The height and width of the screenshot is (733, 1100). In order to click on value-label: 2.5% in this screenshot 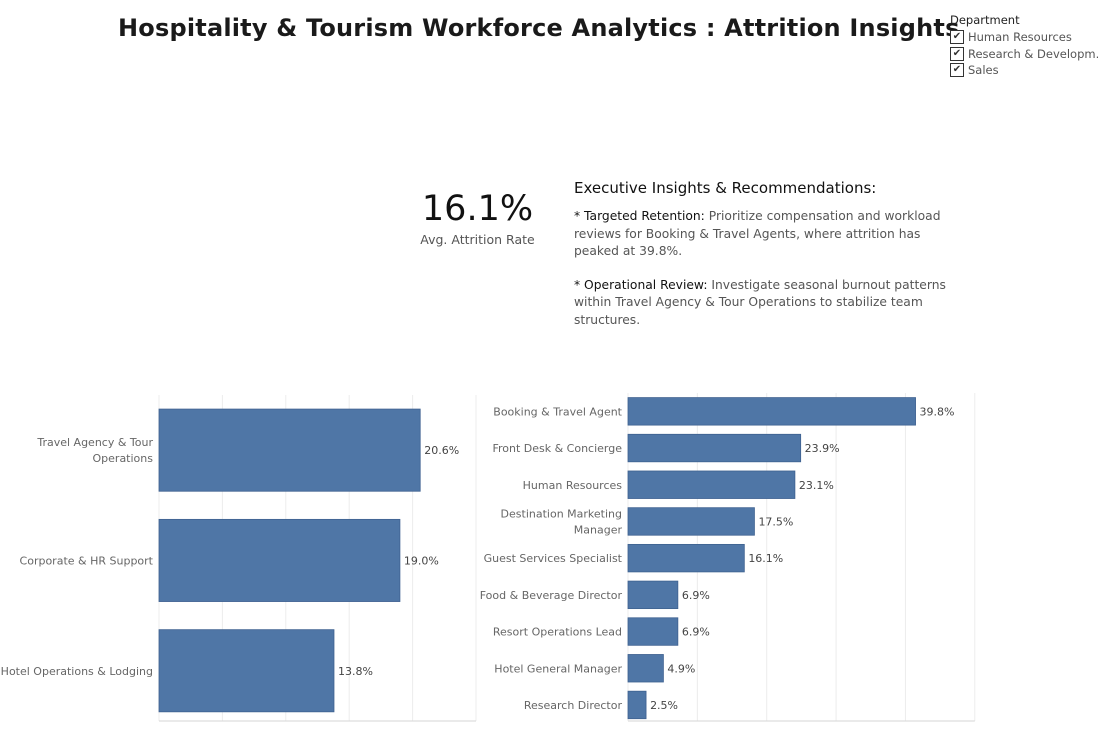, I will do `click(664, 705)`.